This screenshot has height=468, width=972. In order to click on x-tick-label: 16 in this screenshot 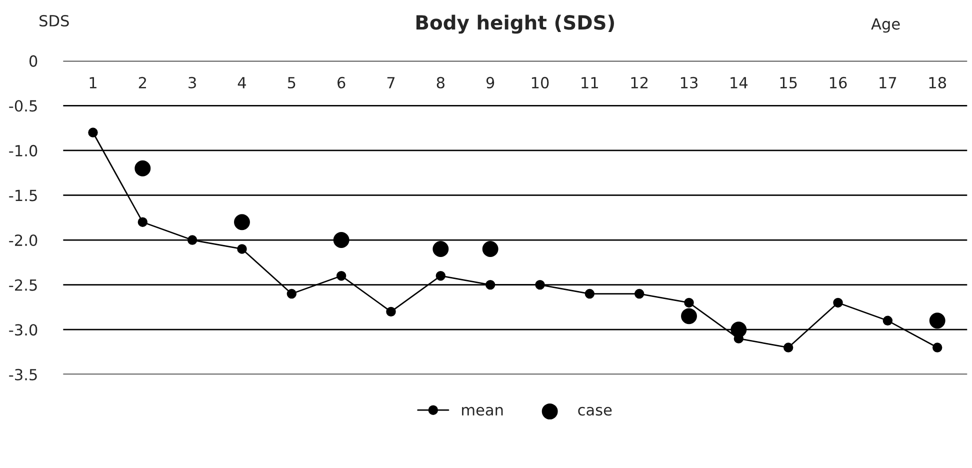, I will do `click(838, 82)`.